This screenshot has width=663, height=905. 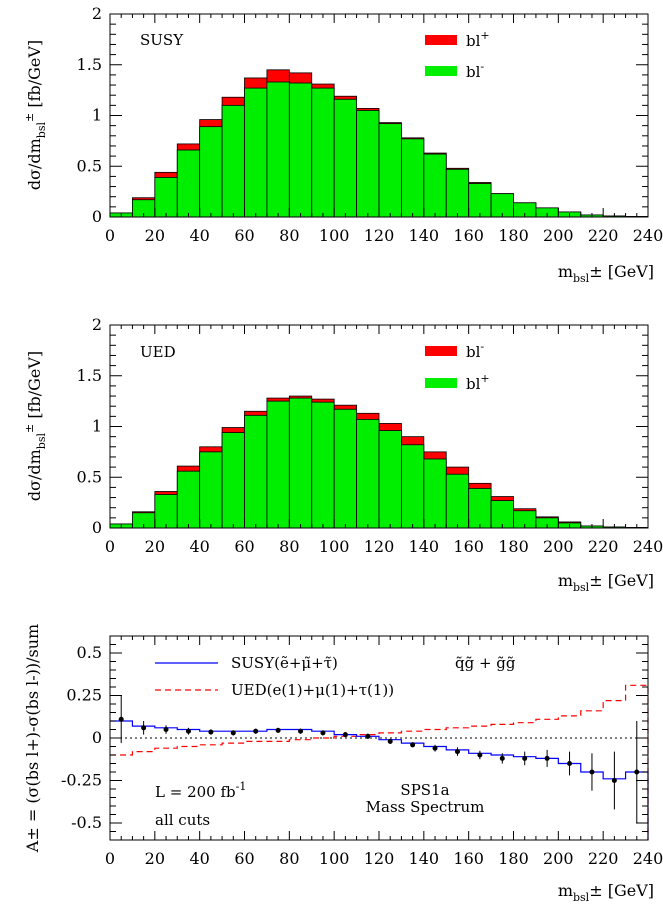 I want to click on y-tick-label: 1, so click(x=97, y=115).